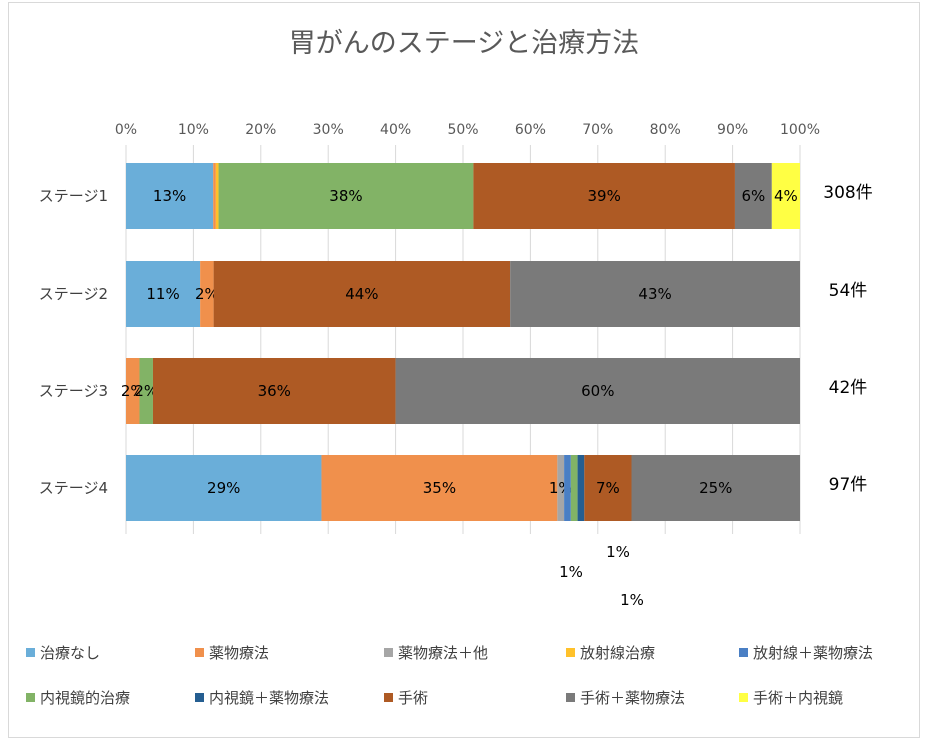  What do you see at coordinates (73, 196) in the screenshot?
I see `category-label: ステージ1` at bounding box center [73, 196].